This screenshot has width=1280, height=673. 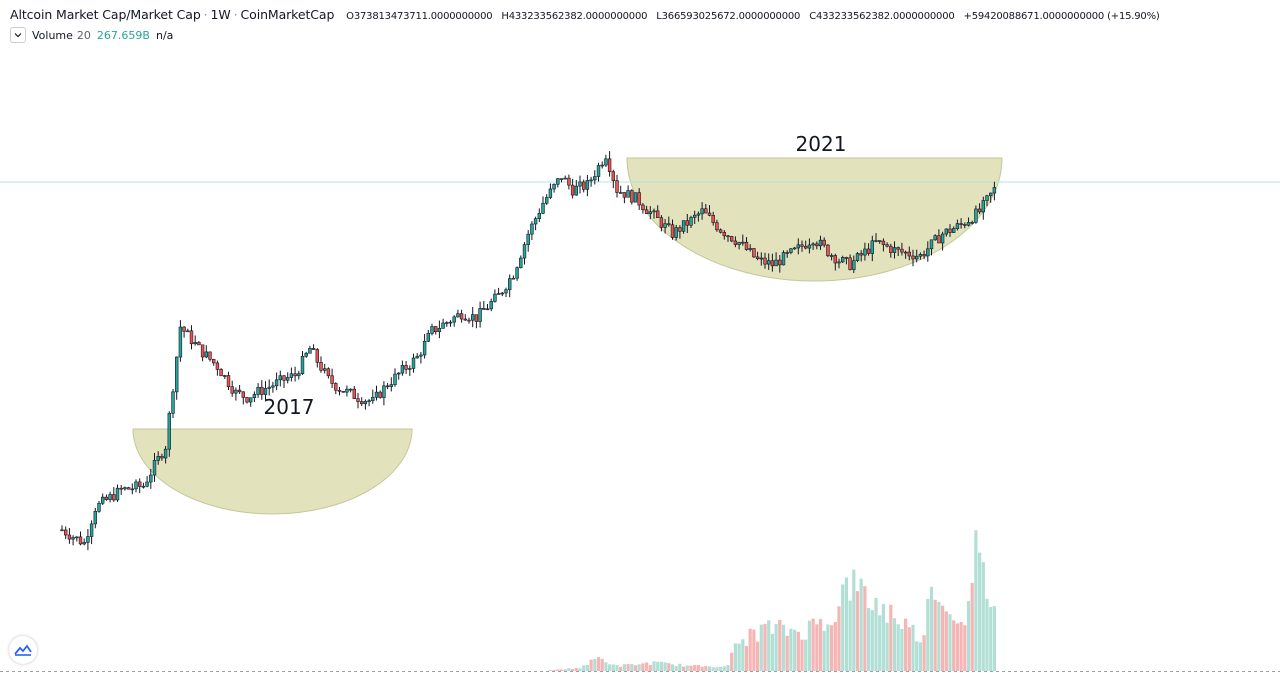 What do you see at coordinates (220, 14) in the screenshot?
I see `interval-label: 1W` at bounding box center [220, 14].